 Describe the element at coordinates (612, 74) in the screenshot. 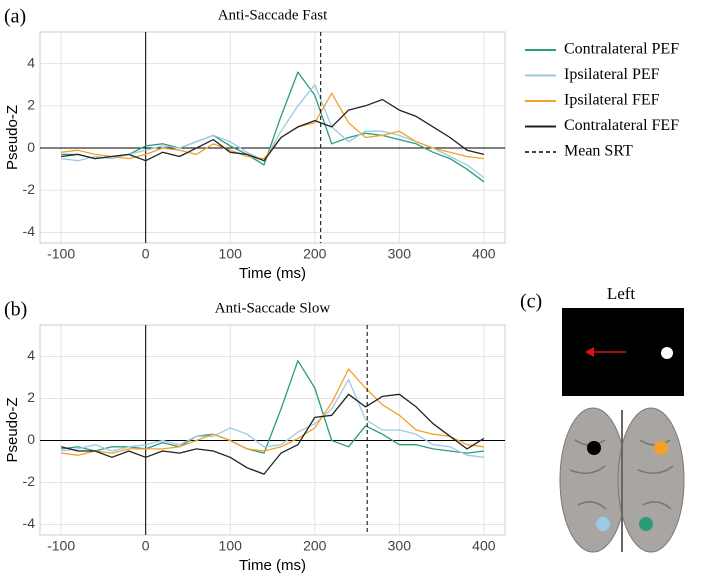

I see `legend-label: Ipsilateral PEF` at that location.